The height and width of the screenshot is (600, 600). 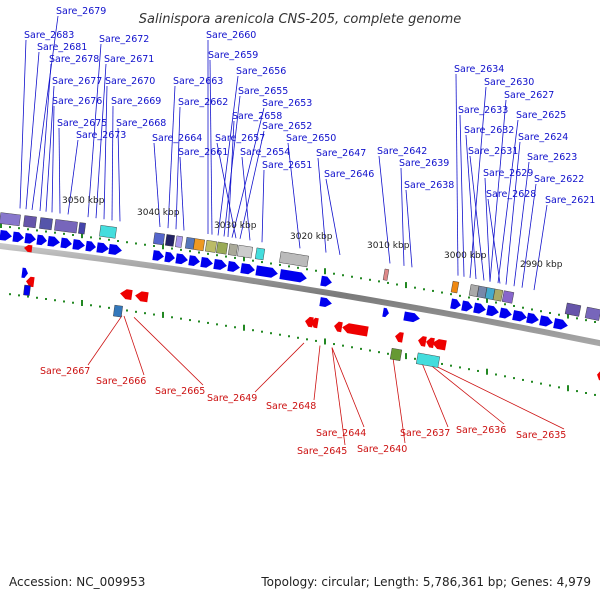 What do you see at coordinates (529, 95) in the screenshot?
I see `forward-gene-label: Sare_2627` at bounding box center [529, 95].